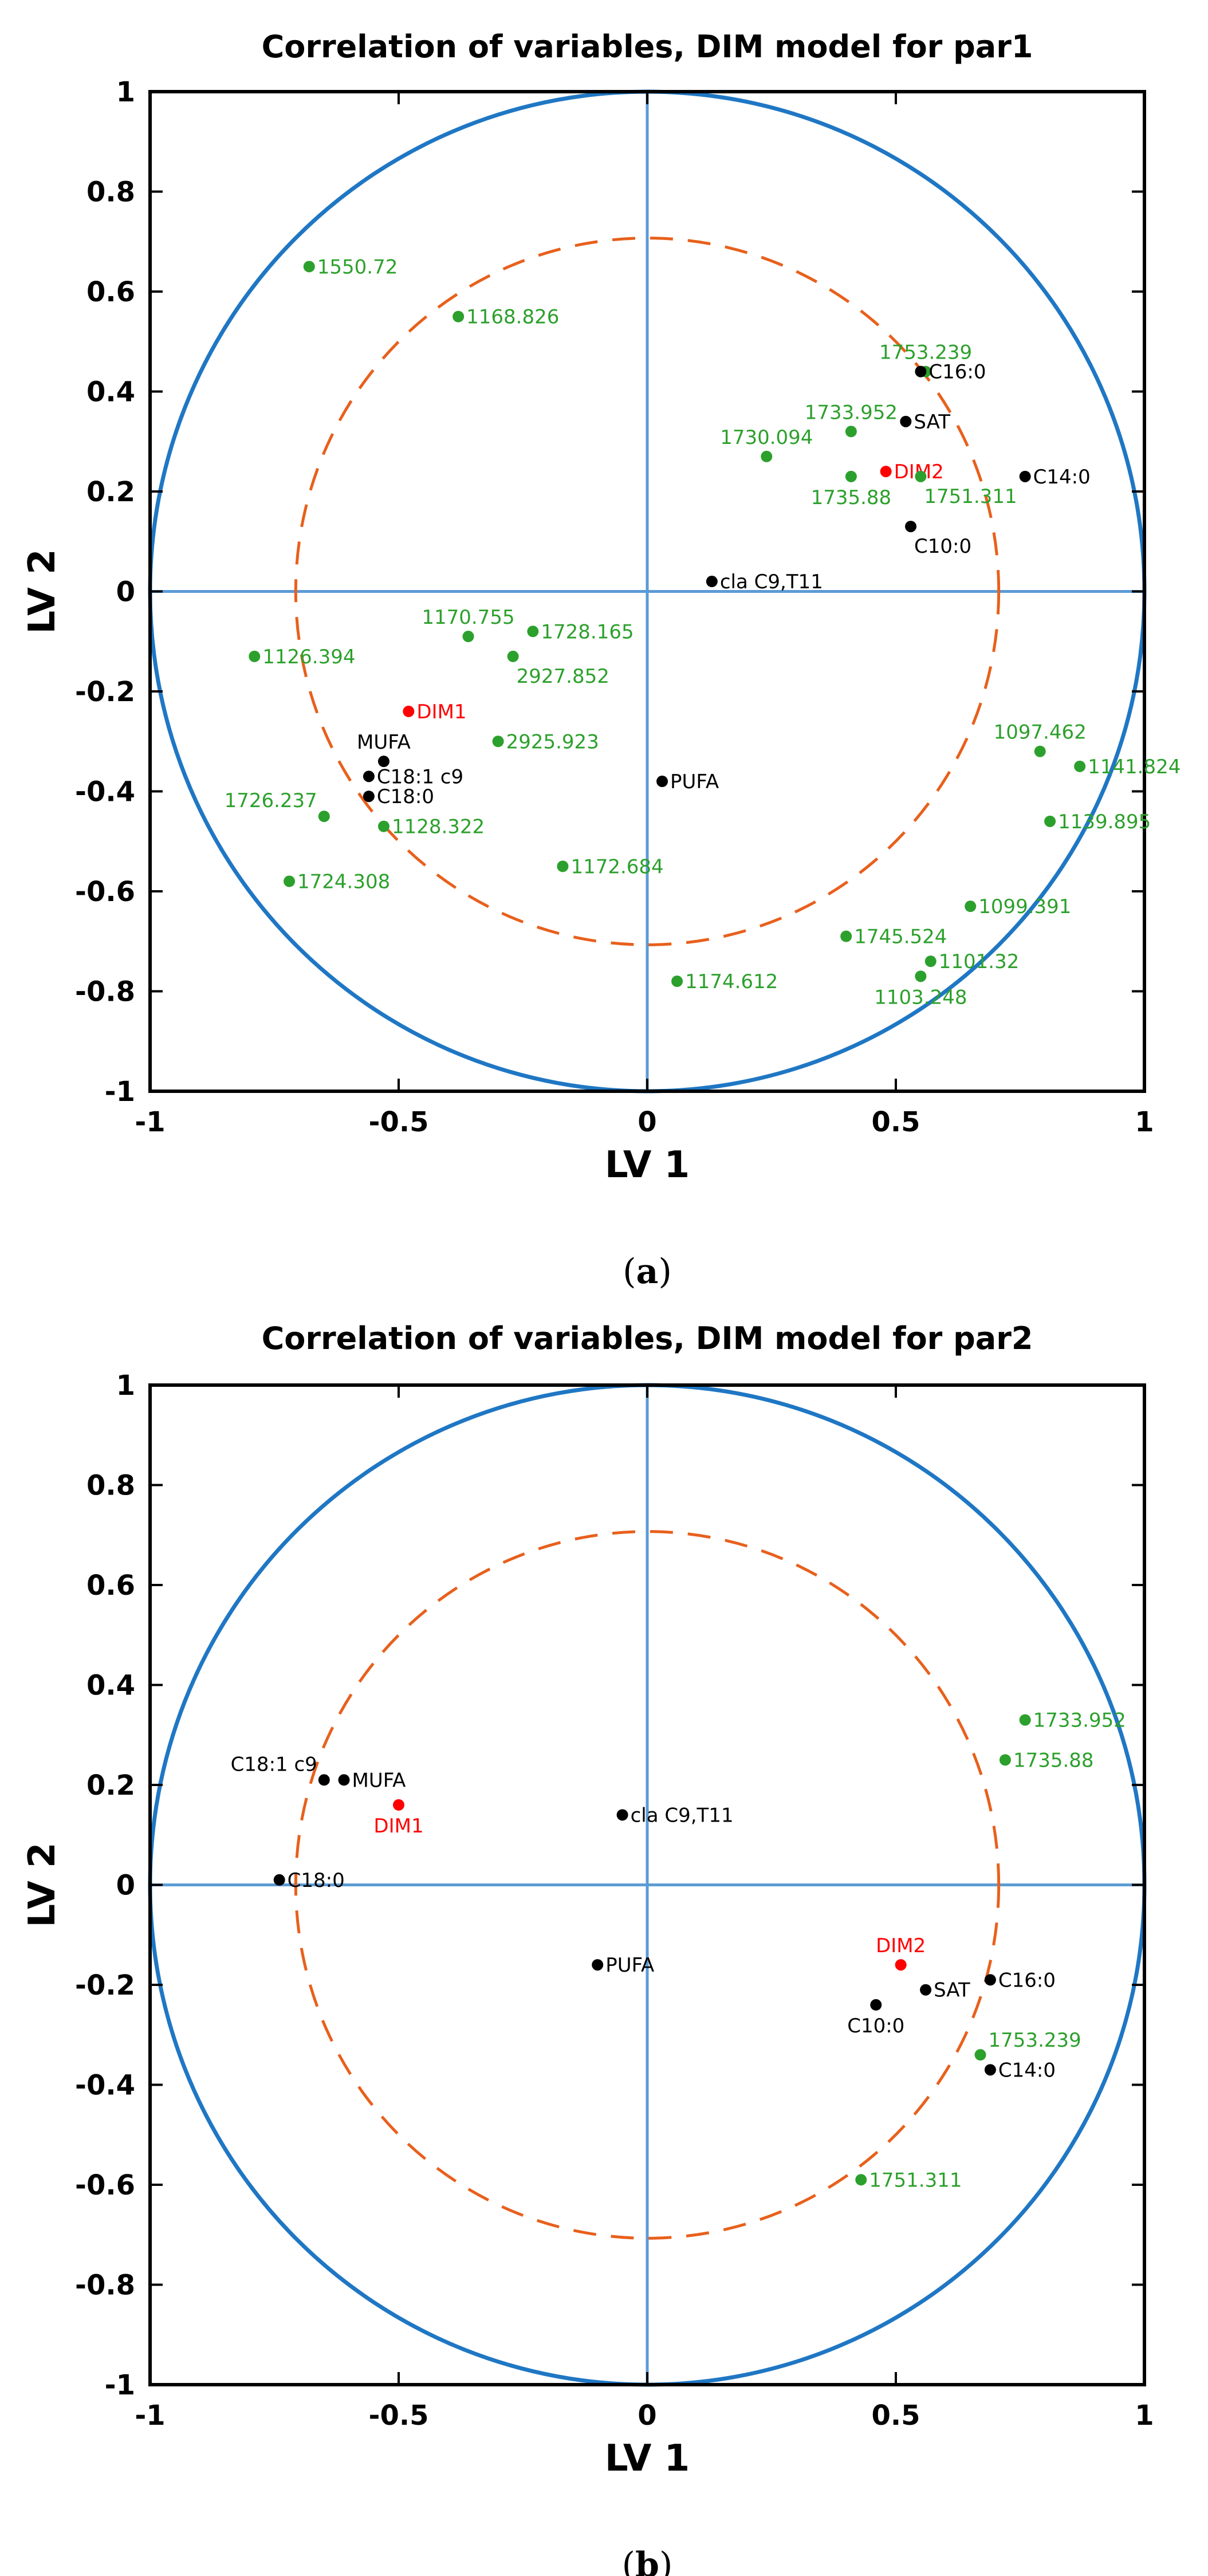 The width and height of the screenshot is (1208, 2576). What do you see at coordinates (731, 981) in the screenshot?
I see `point-label: 1174.612` at bounding box center [731, 981].